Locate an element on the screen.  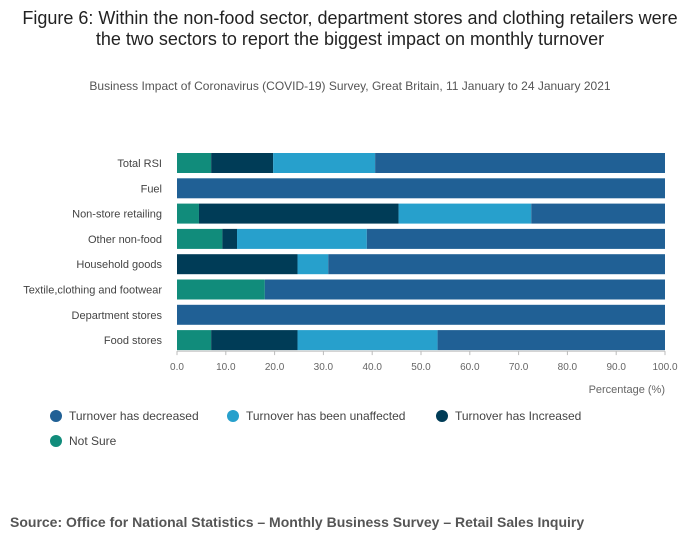
bar-other-non-food-turnover-has-decreased is located at coordinates (515, 238).